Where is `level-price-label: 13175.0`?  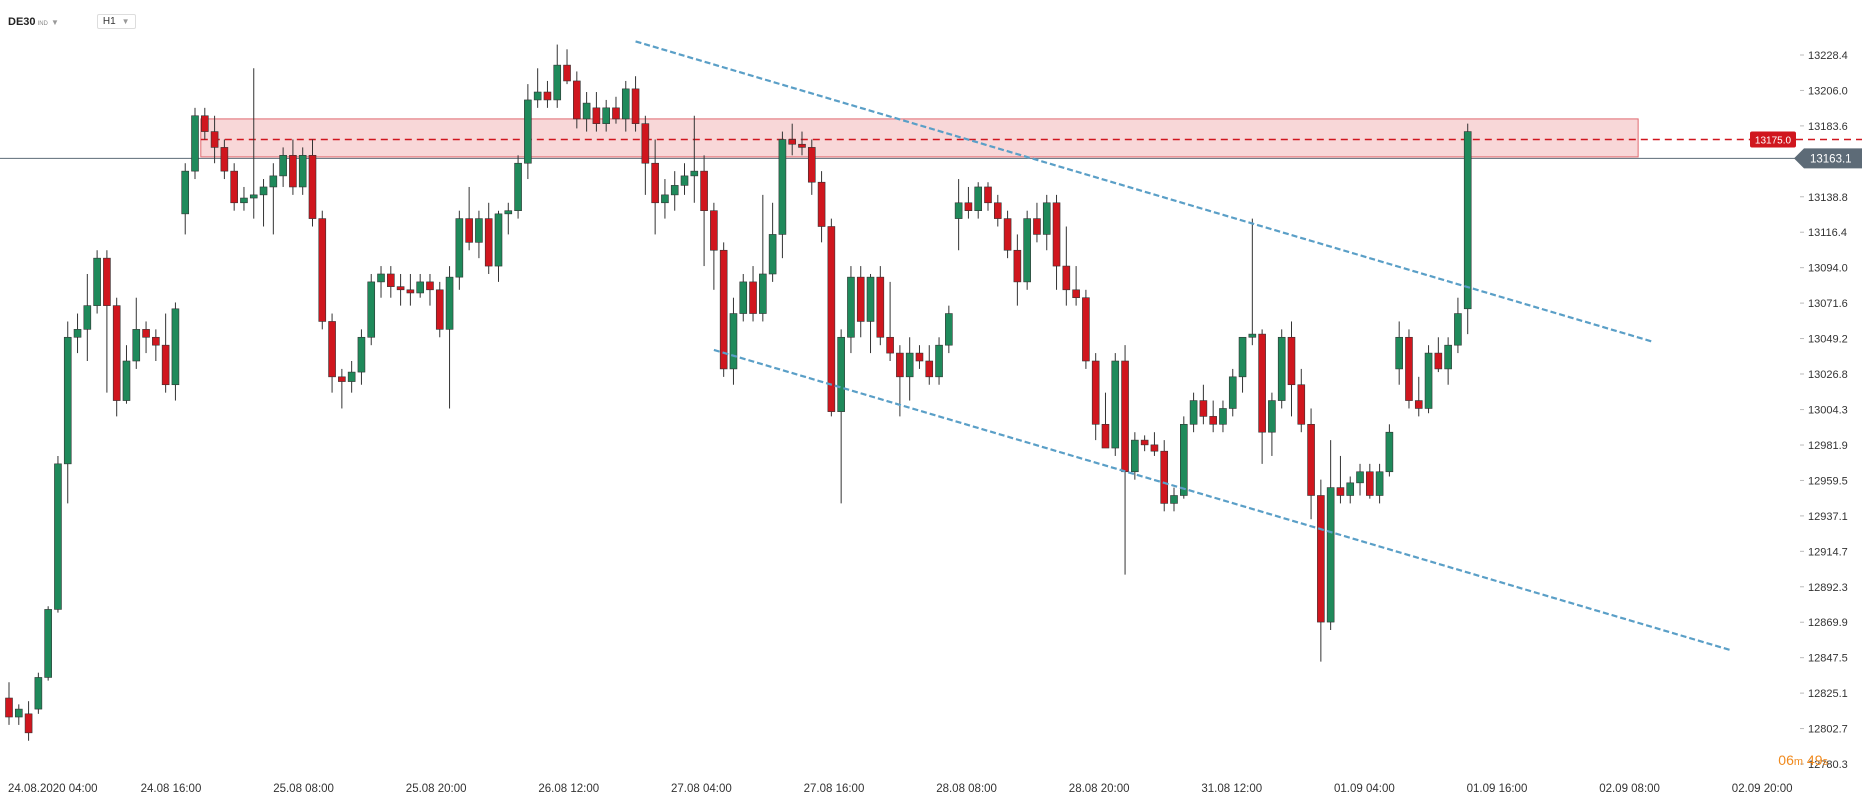 level-price-label: 13175.0 is located at coordinates (1773, 140).